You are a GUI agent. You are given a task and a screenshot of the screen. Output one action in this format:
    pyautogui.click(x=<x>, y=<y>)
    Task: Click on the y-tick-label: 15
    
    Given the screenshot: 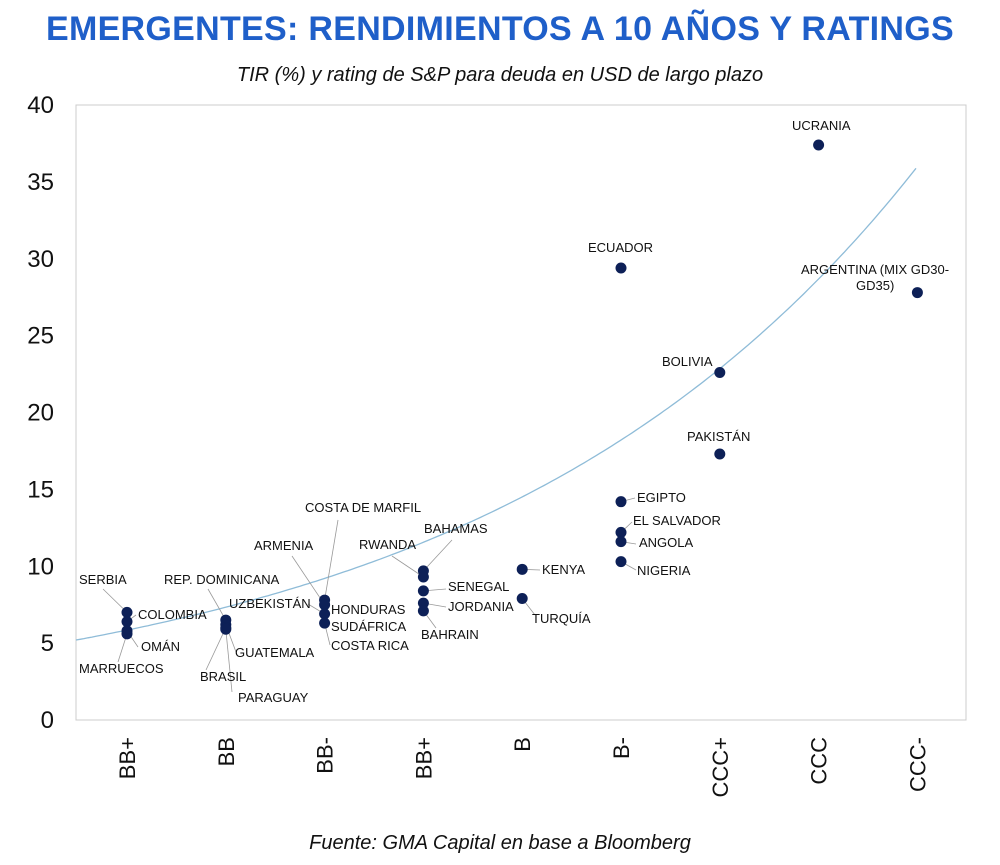 What is the action you would take?
    pyautogui.click(x=40, y=489)
    